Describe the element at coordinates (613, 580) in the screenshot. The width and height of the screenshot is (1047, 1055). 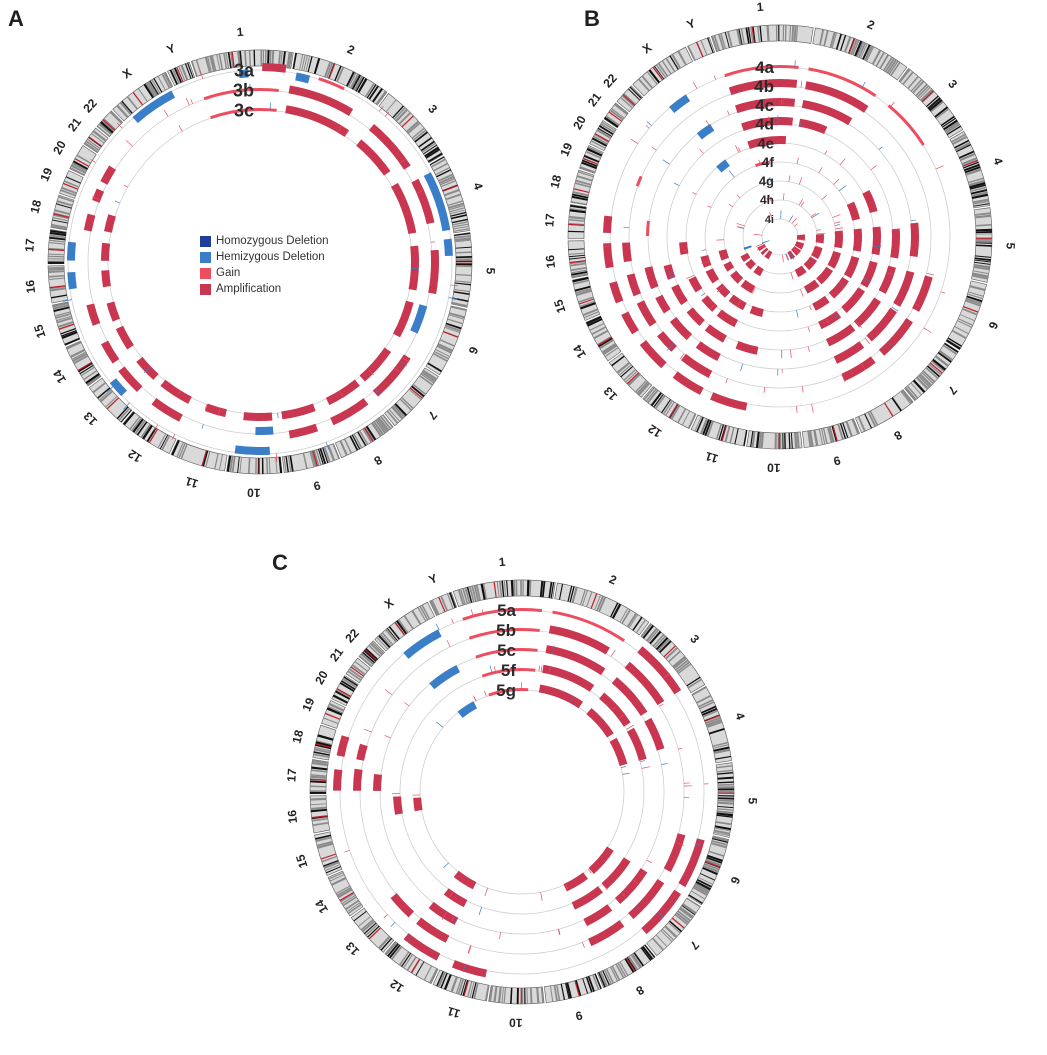
I see `chromosome-label: 2` at that location.